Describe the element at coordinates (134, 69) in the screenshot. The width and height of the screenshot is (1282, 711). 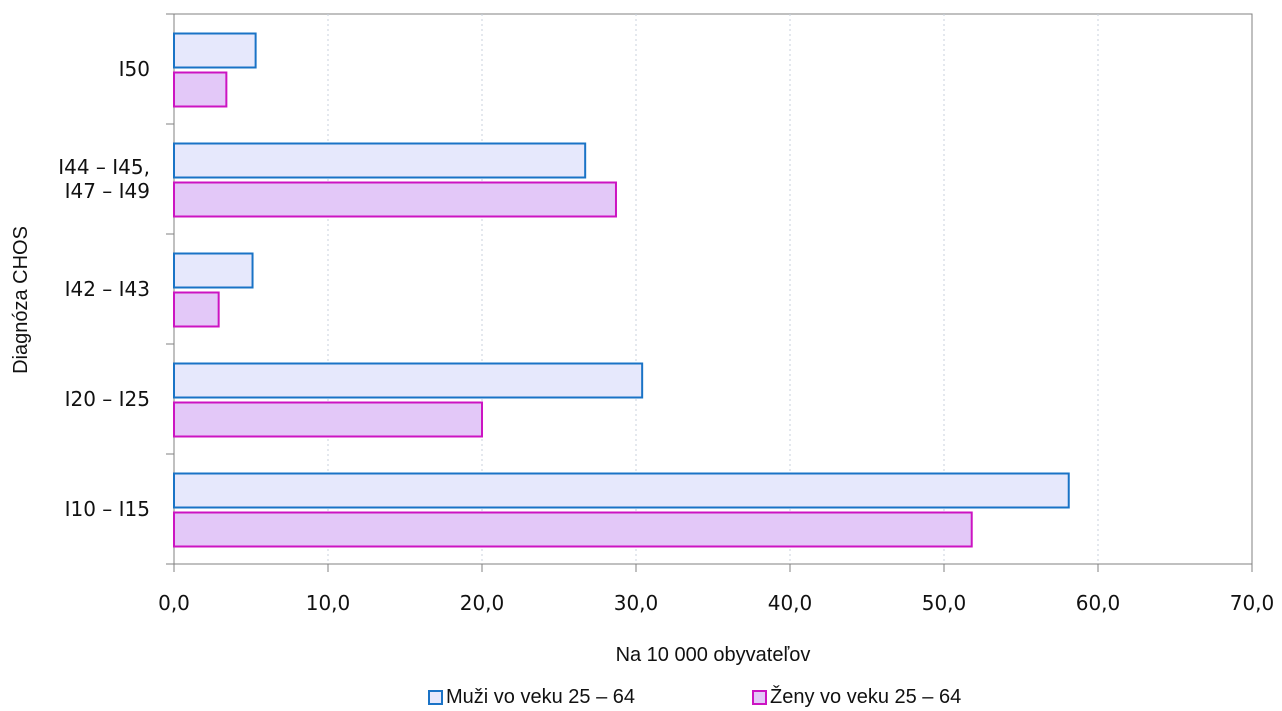
I see `y-category-label: I50` at that location.